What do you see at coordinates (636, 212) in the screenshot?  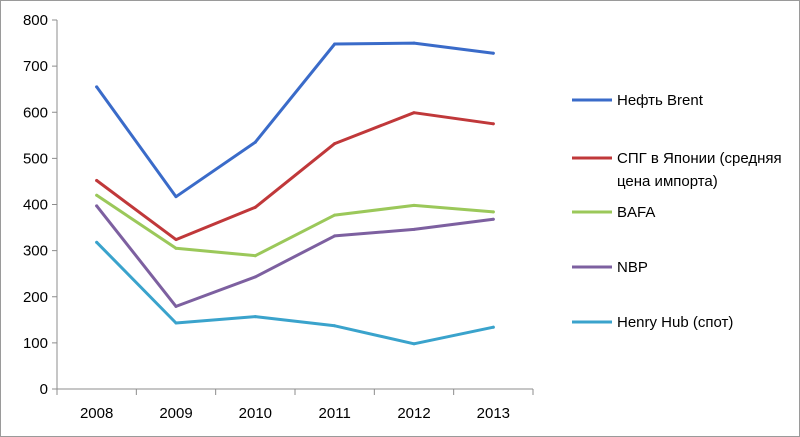 I see `legend-label: BAFA` at bounding box center [636, 212].